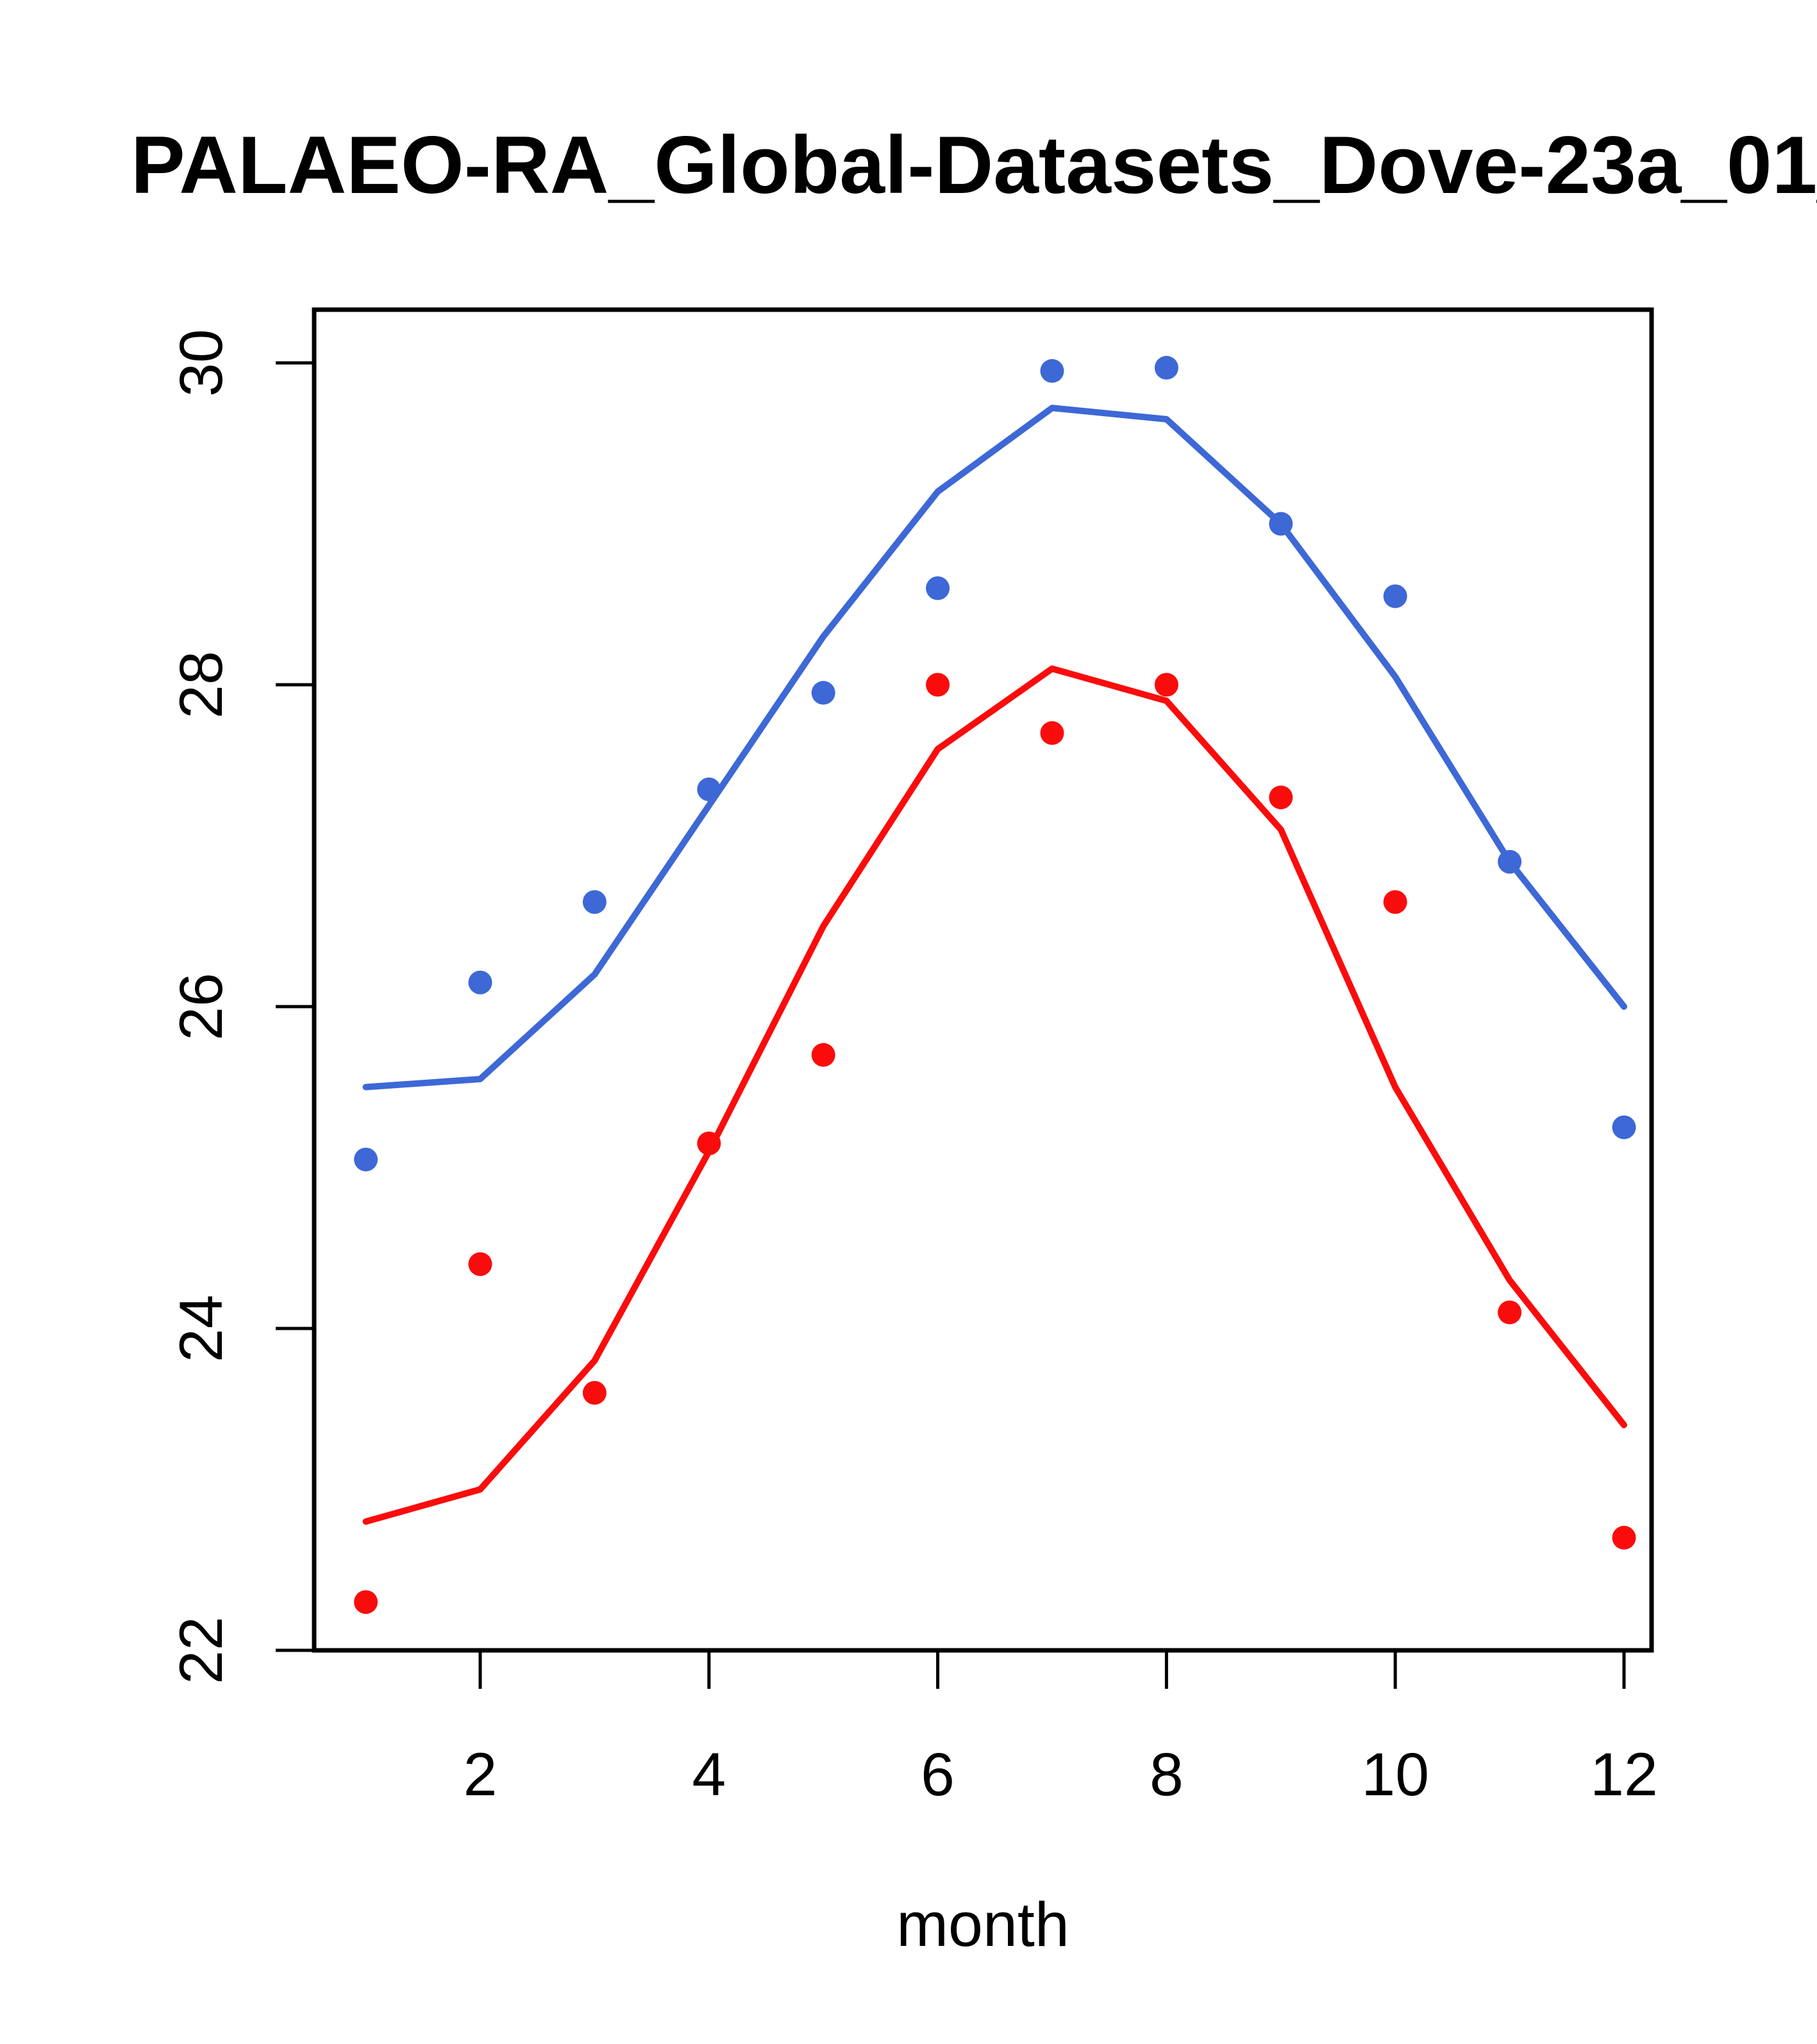  What do you see at coordinates (1061, 1730) in the screenshot?
I see `x-axis-ticks: 2 4 6 8 10 12` at bounding box center [1061, 1730].